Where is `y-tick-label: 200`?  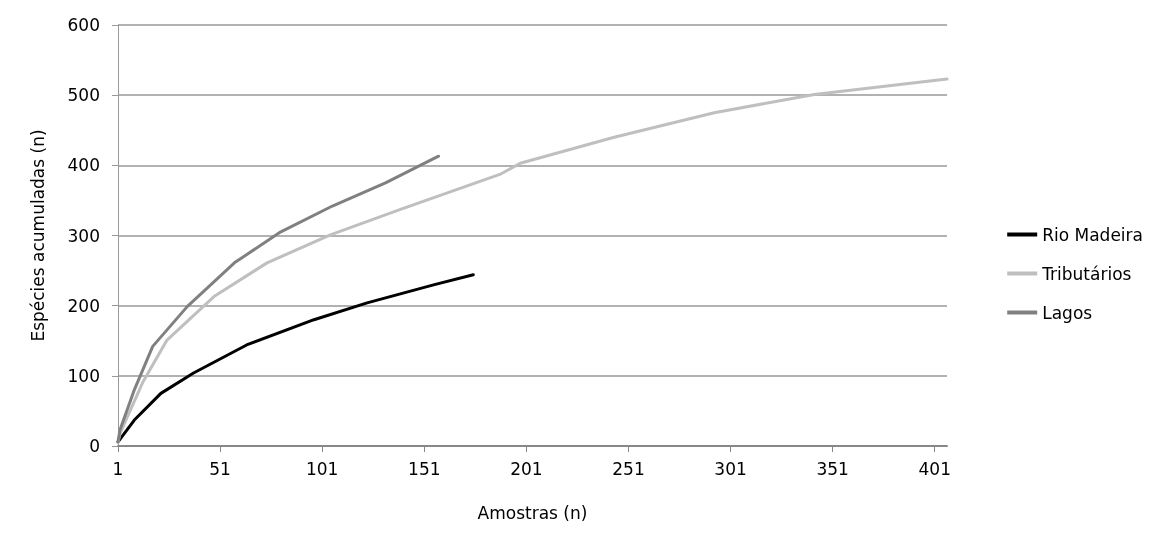 y-tick-label: 200 is located at coordinates (83, 305).